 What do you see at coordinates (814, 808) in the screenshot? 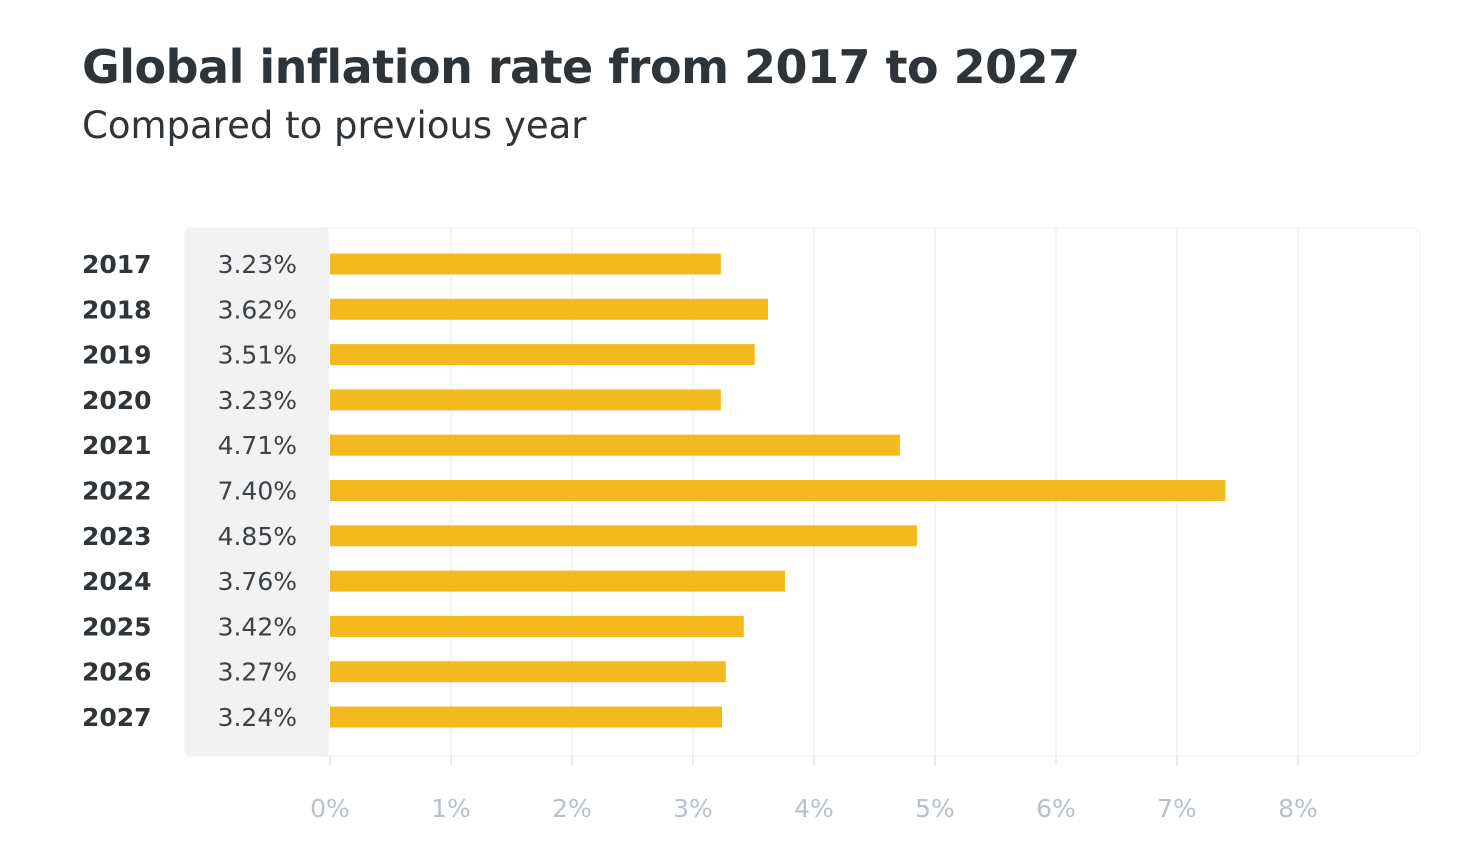
I see `x-tick-label: 4%` at bounding box center [814, 808].